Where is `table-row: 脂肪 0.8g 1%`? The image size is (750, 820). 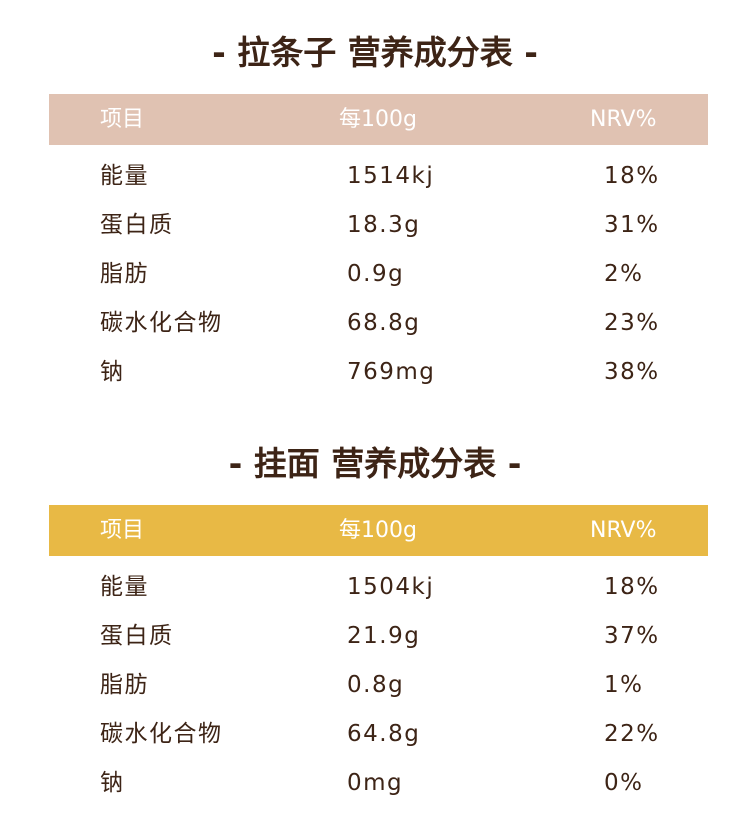 table-row: 脂肪 0.8g 1% is located at coordinates (378, 689).